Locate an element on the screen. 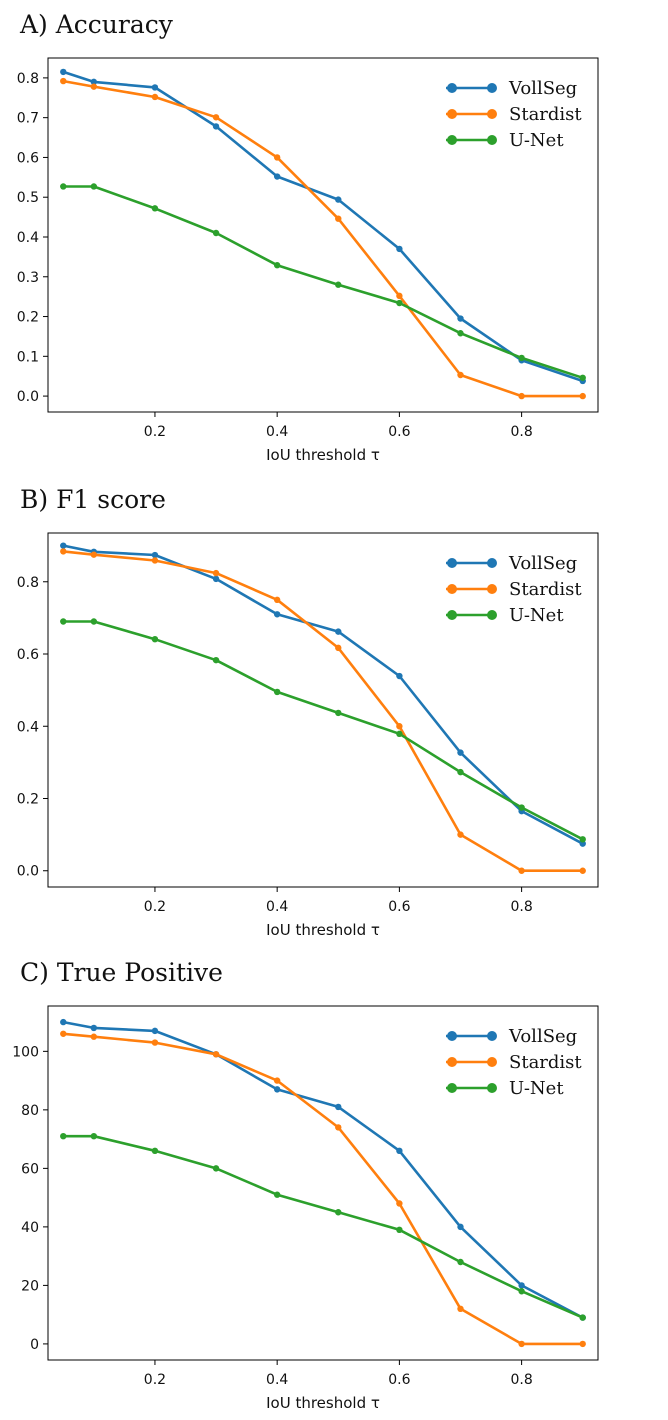 This screenshot has width=668, height=1420. y-tick-label: 40 is located at coordinates (30, 1228).